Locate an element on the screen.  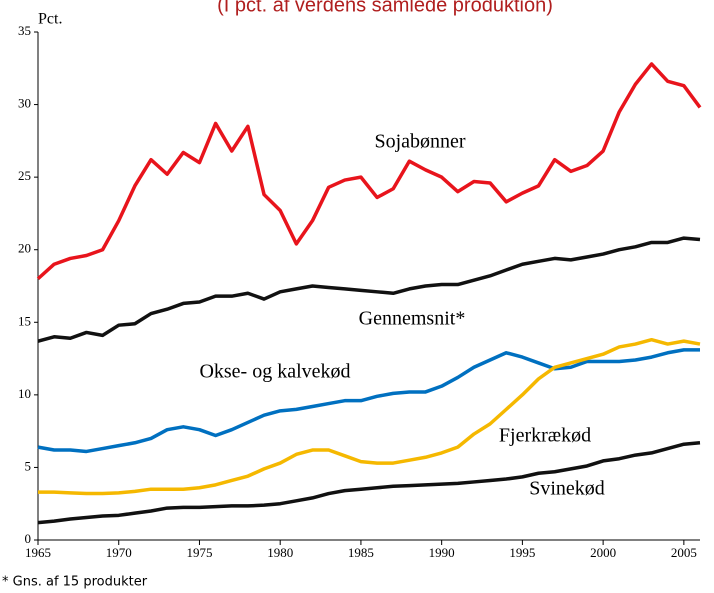
series-label: Fjerkrækød is located at coordinates (545, 436).